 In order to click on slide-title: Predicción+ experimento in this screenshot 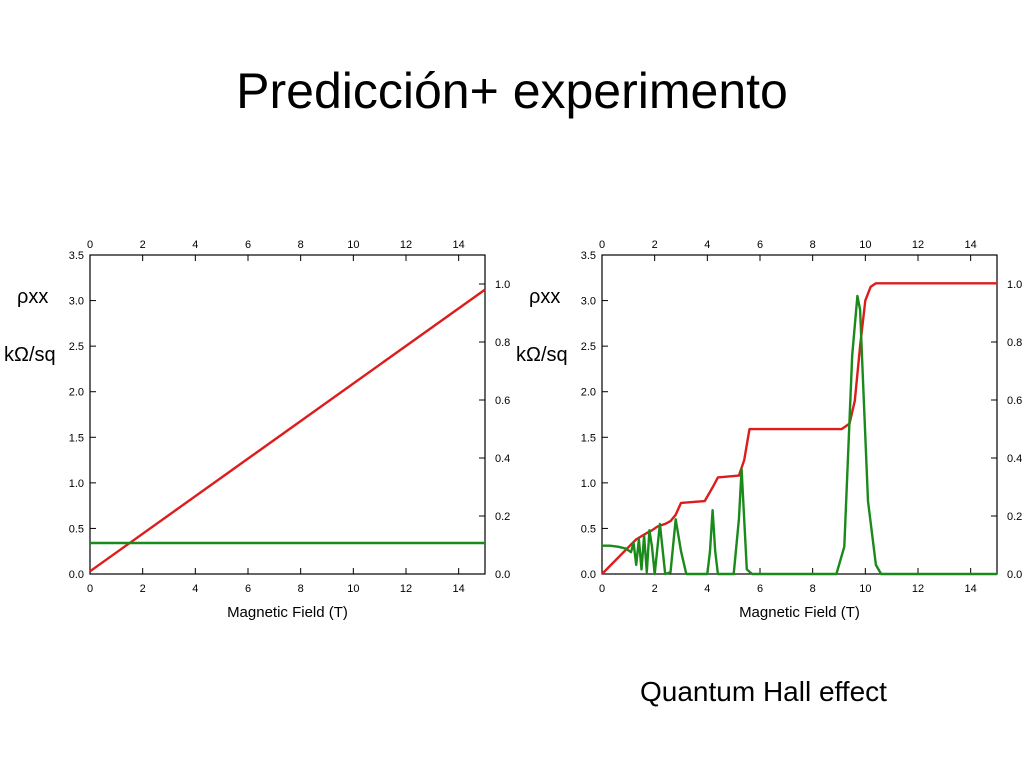, I will do `click(512, 91)`.